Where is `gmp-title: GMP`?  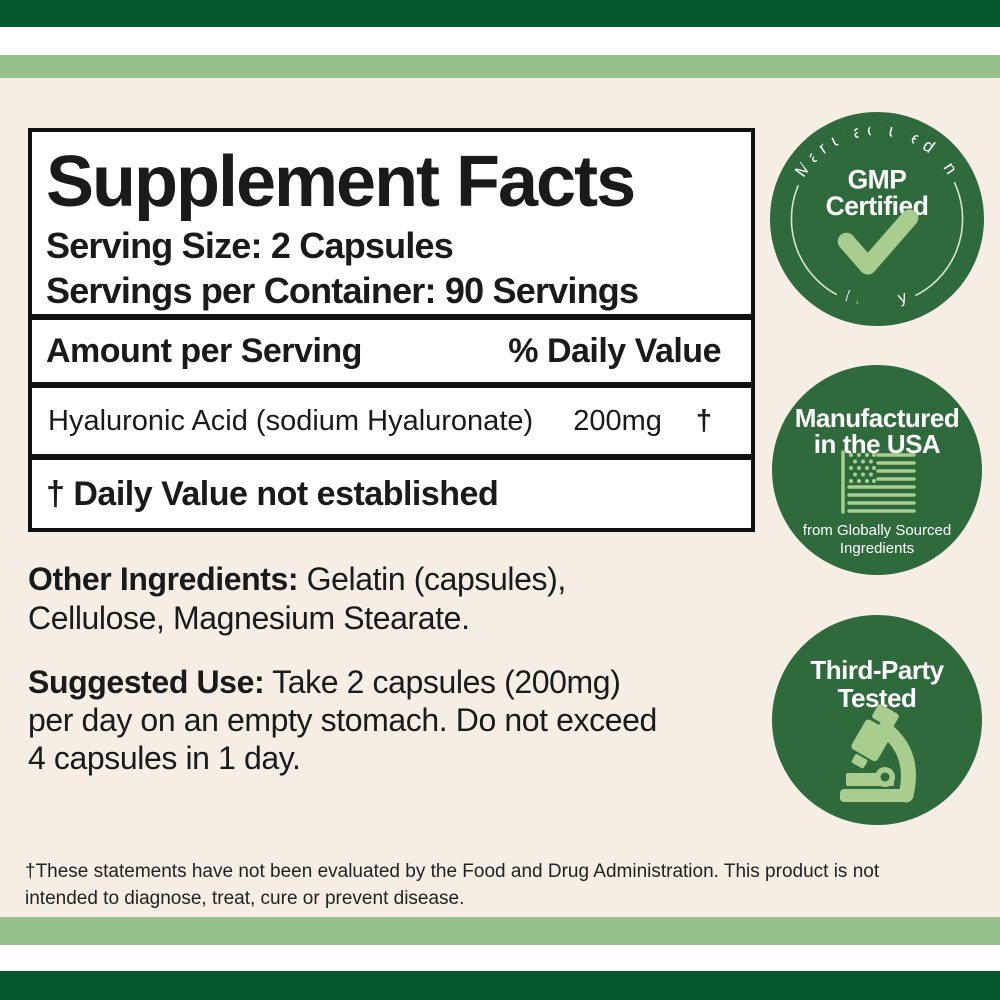
gmp-title: GMP is located at coordinates (877, 179).